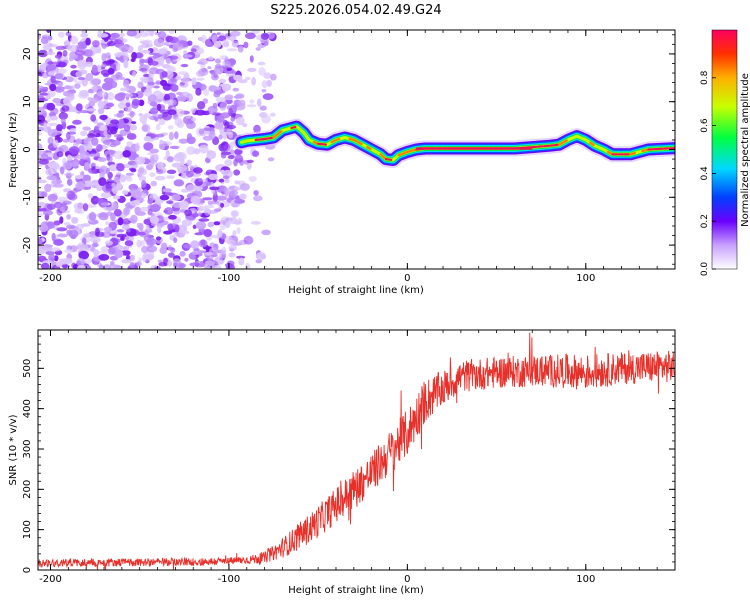  What do you see at coordinates (705, 173) in the screenshot?
I see `colorbar-tick-label: 0.4` at bounding box center [705, 173].